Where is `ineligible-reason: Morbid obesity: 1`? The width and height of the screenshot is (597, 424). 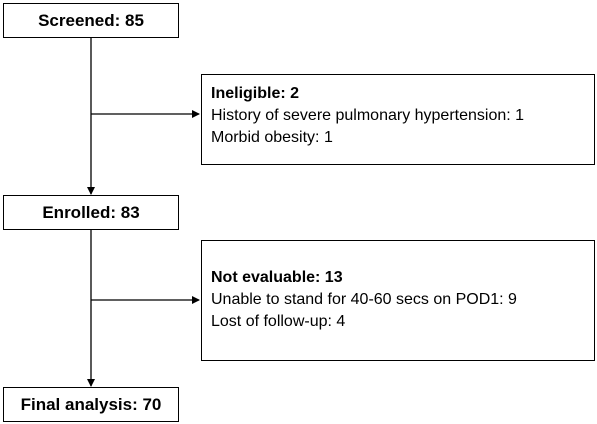 ineligible-reason: Morbid obesity: 1 is located at coordinates (272, 137).